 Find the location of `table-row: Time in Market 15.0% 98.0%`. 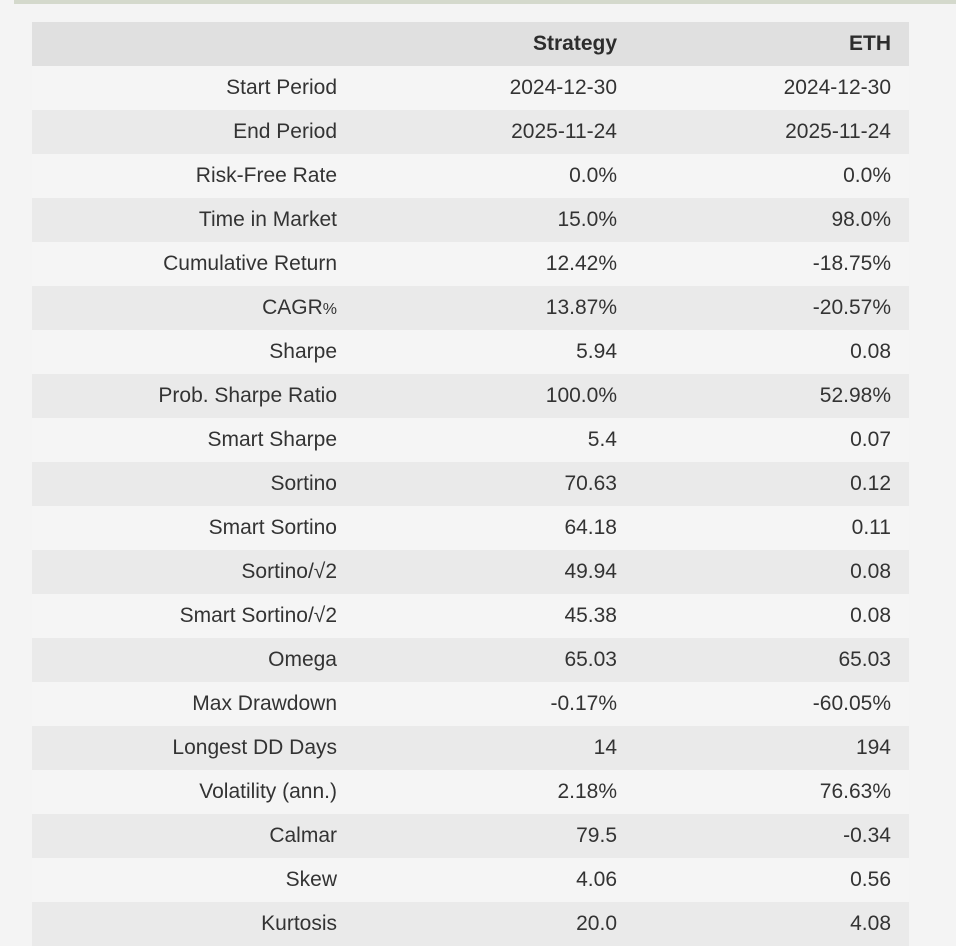

table-row: Time in Market 15.0% 98.0% is located at coordinates (470, 220).